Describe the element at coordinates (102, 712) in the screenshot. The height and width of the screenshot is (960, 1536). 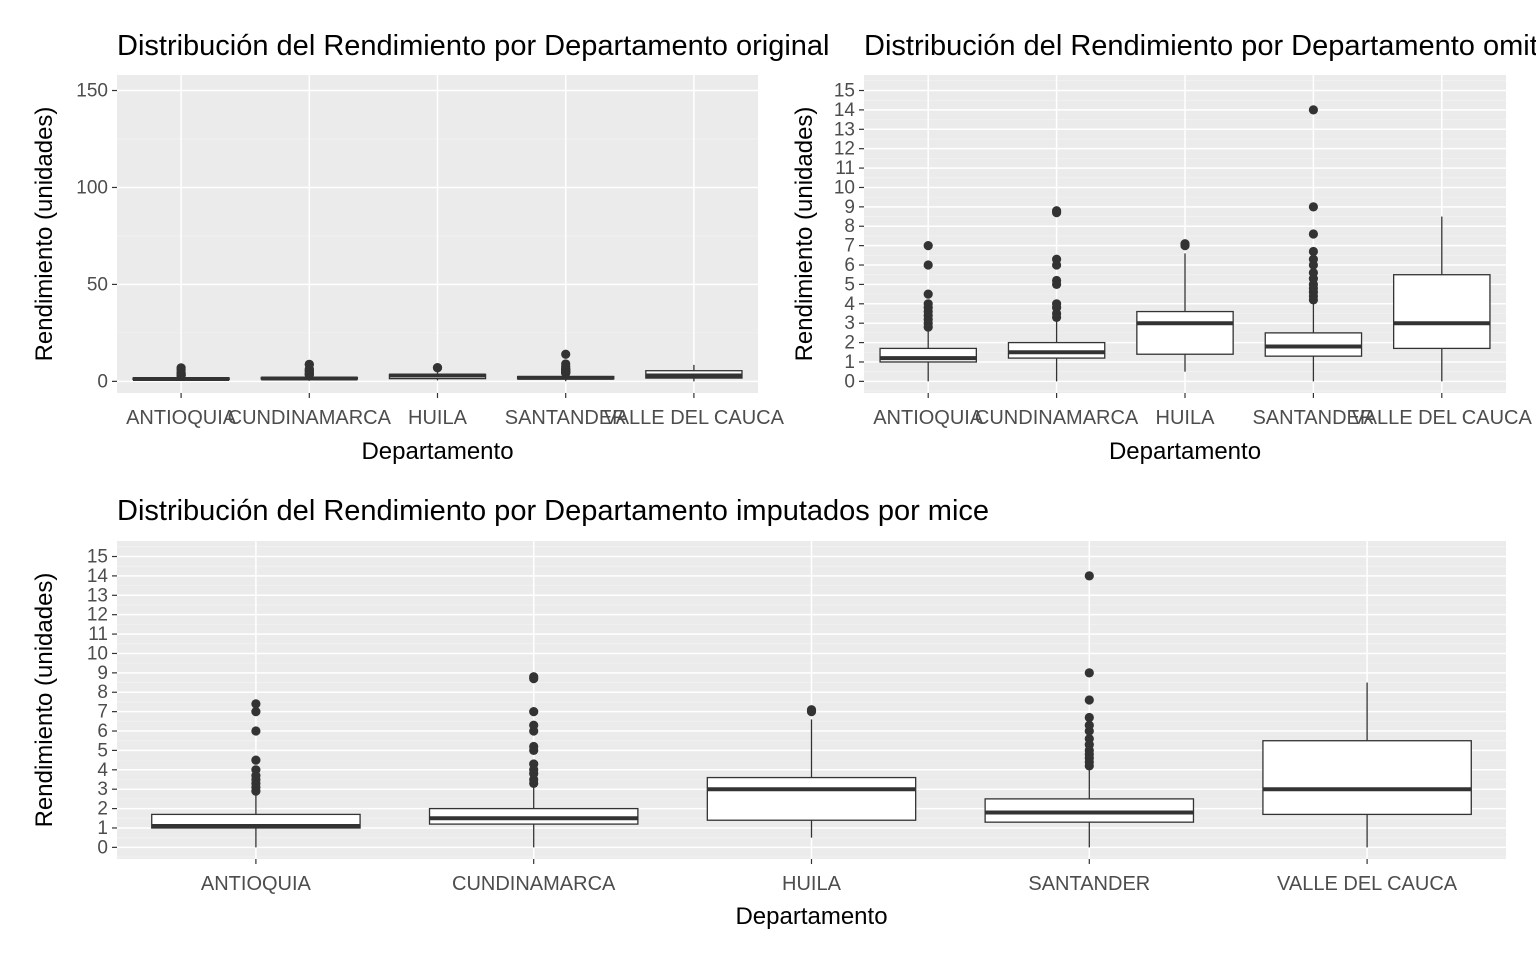
I see `y-tick-label: 7` at that location.